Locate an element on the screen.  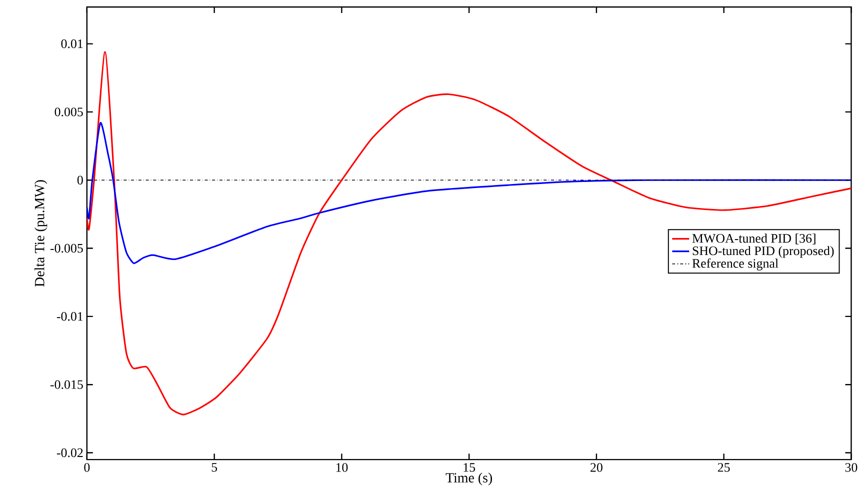
legend-label: MWOA-tuned PID [36] is located at coordinates (754, 239).